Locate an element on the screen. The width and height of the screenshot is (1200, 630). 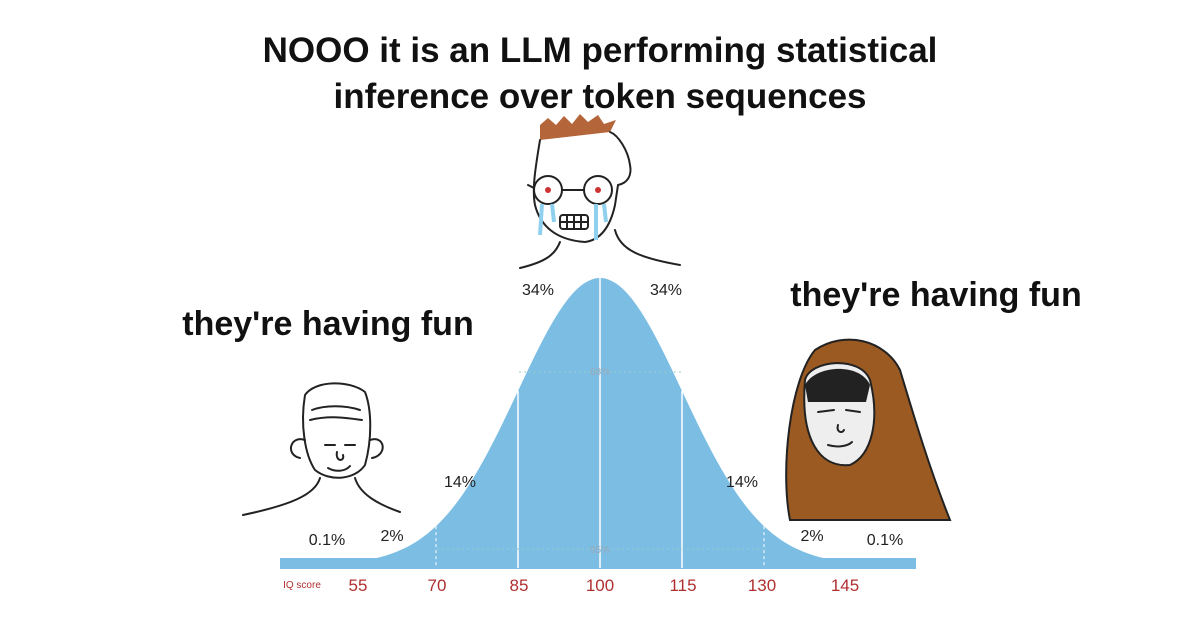
left-caption: they're having fun is located at coordinates (327, 324).